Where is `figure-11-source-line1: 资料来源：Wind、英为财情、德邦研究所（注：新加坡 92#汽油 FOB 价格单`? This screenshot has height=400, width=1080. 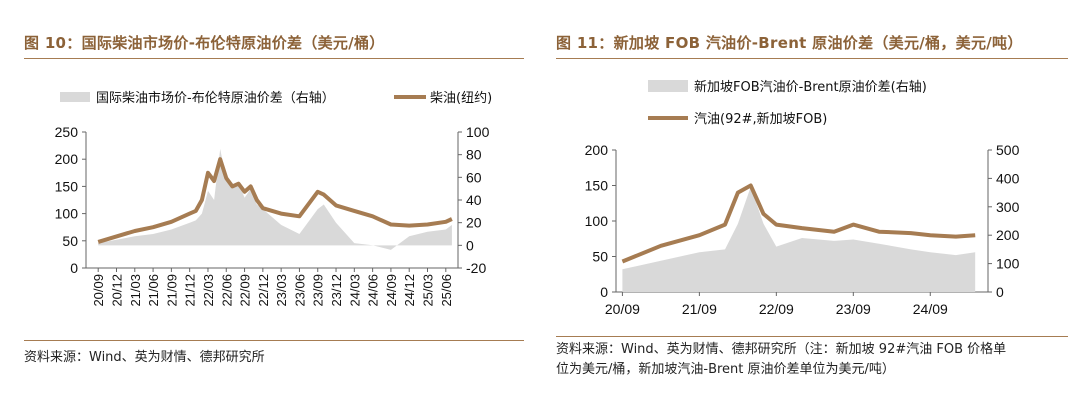 figure-11-source-line1: 资料来源：Wind、英为财情、德邦研究所（注：新加坡 92#汽油 FOB 价格单 is located at coordinates (781, 349).